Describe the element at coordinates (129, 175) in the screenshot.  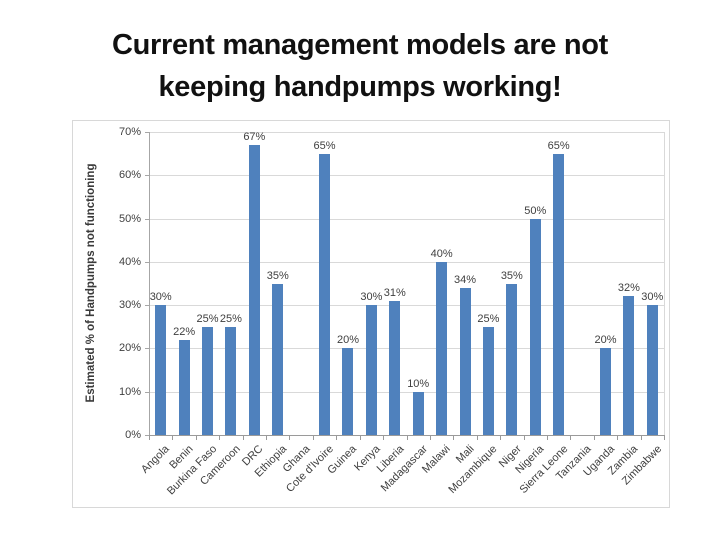
I see `y-tick-label: 60%` at that location.